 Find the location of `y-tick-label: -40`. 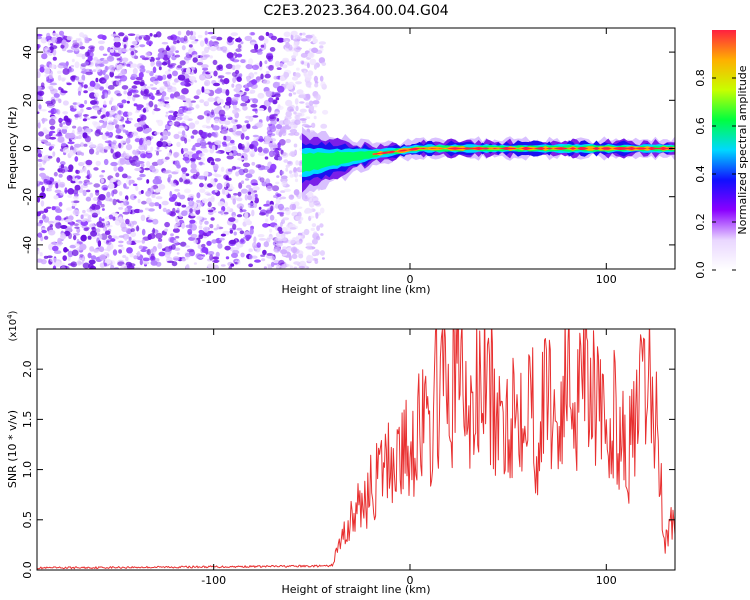

y-tick-label: -40 is located at coordinates (27, 245).